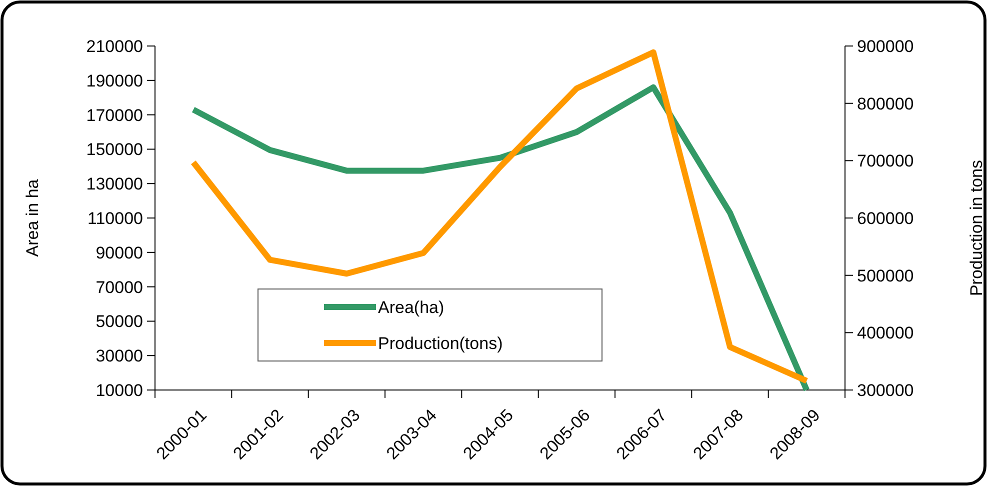  I want to click on y2-tick-label: 800000, so click(885, 104).